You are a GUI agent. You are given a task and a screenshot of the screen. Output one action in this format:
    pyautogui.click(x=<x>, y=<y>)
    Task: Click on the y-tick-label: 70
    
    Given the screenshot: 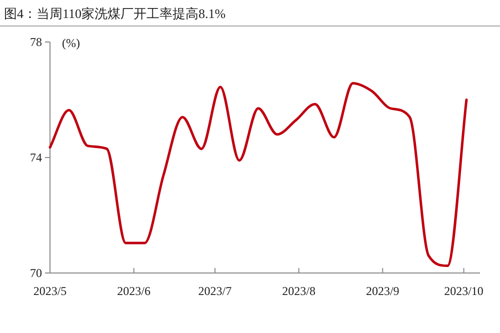 What is the action you would take?
    pyautogui.click(x=36, y=273)
    